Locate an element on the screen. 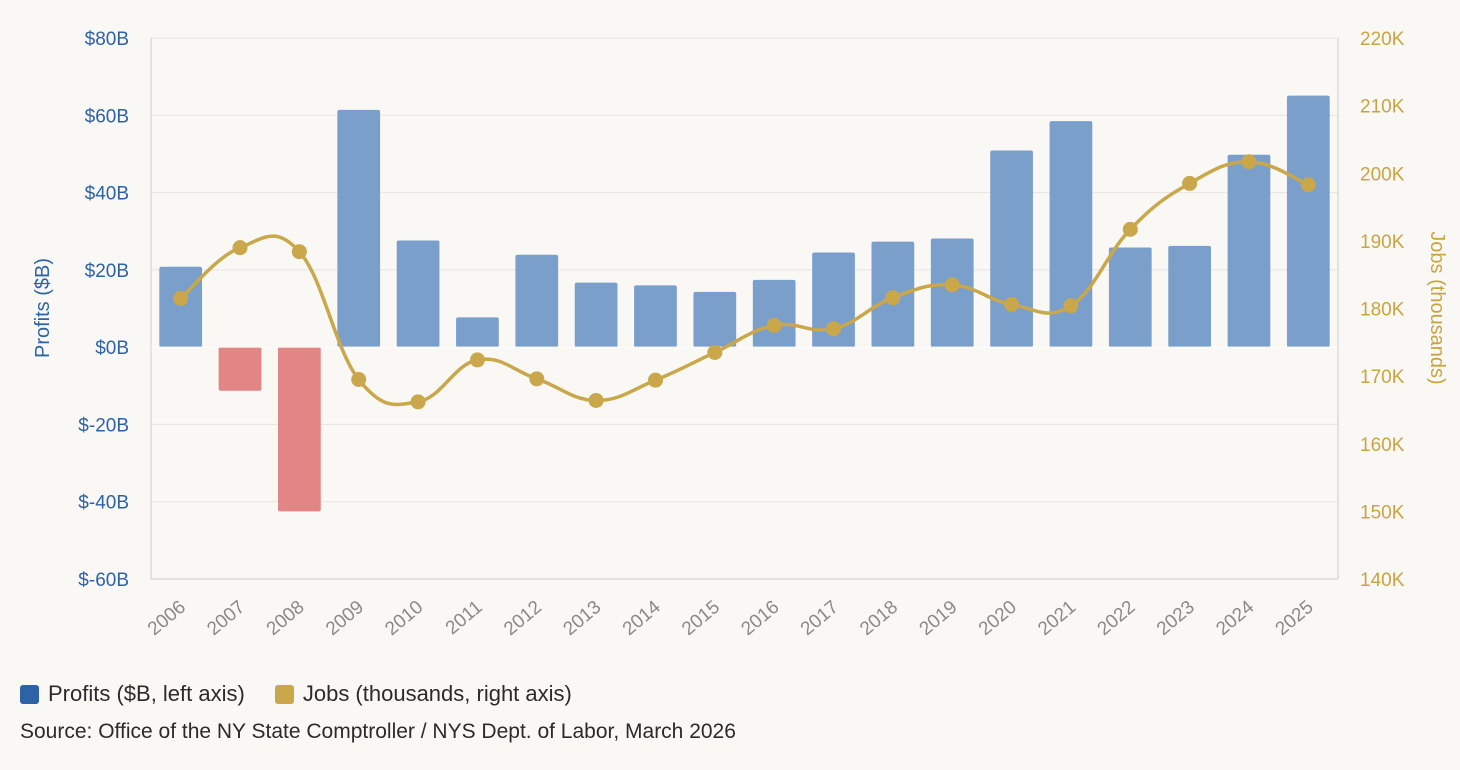 This screenshot has height=770, width=1460. left-tick-label: $20B is located at coordinates (107, 271).